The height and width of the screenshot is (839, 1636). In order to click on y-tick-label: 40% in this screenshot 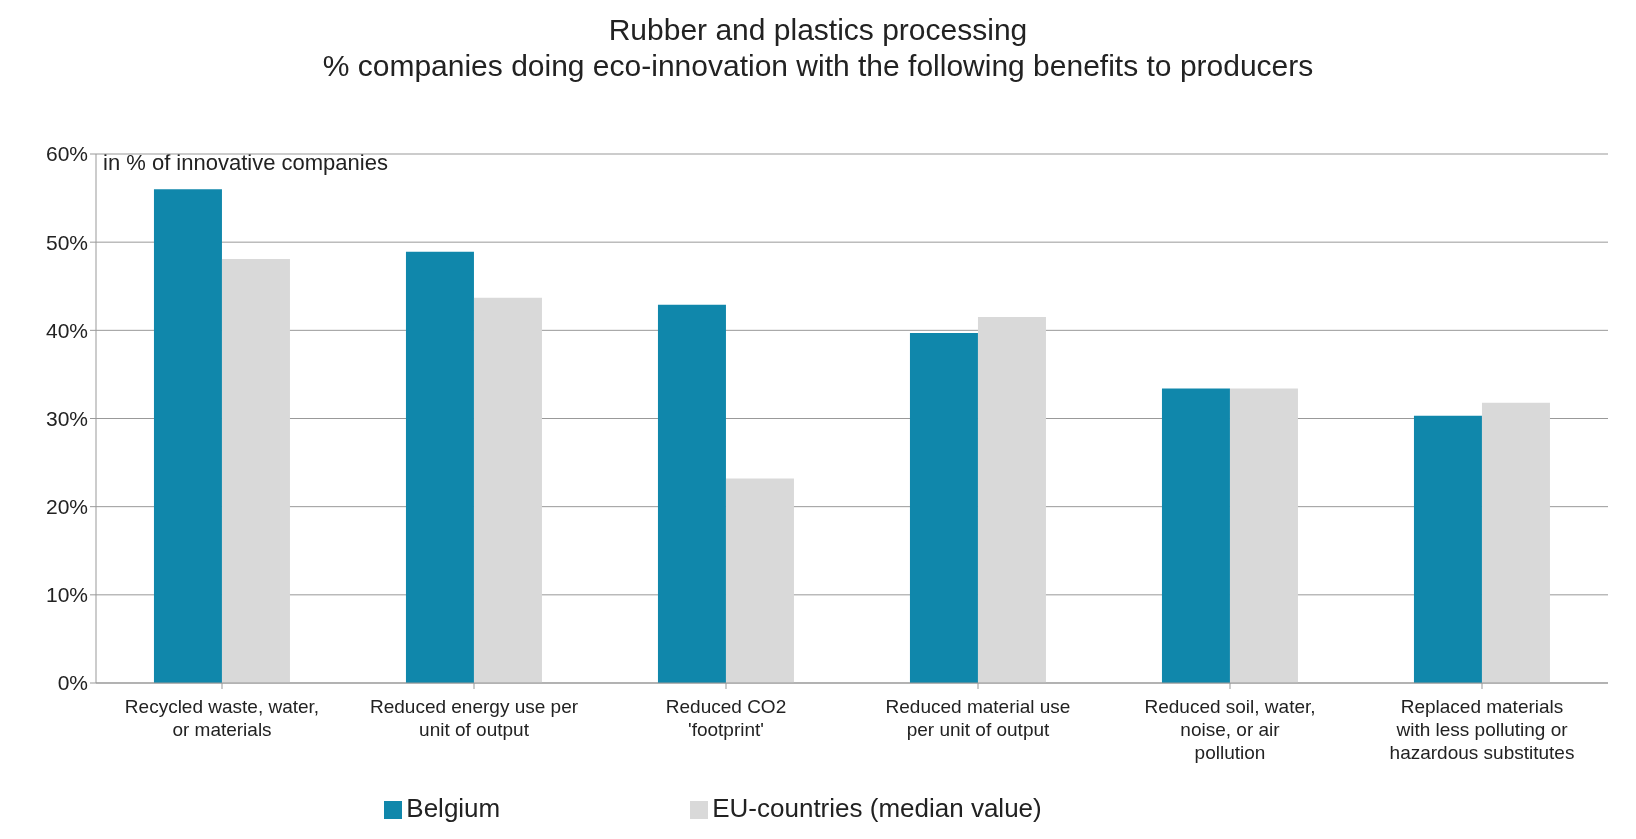, I will do `click(66, 330)`.